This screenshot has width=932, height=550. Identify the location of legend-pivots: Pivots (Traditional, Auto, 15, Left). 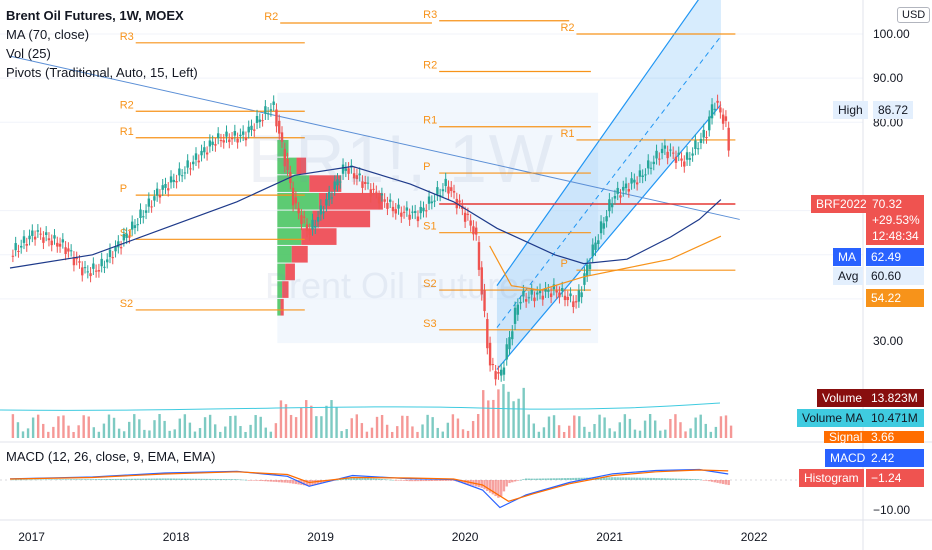
(102, 72).